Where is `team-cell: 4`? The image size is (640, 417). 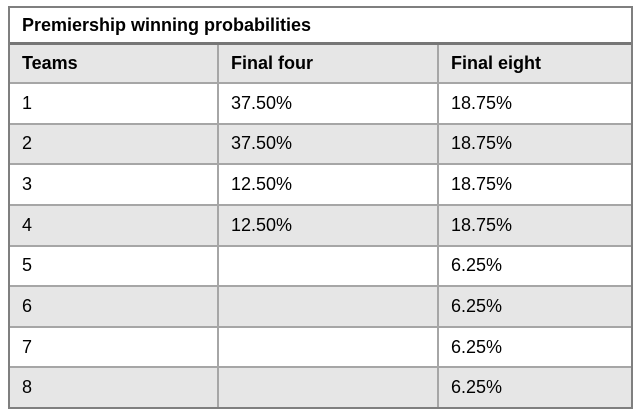 team-cell: 4 is located at coordinates (27, 224).